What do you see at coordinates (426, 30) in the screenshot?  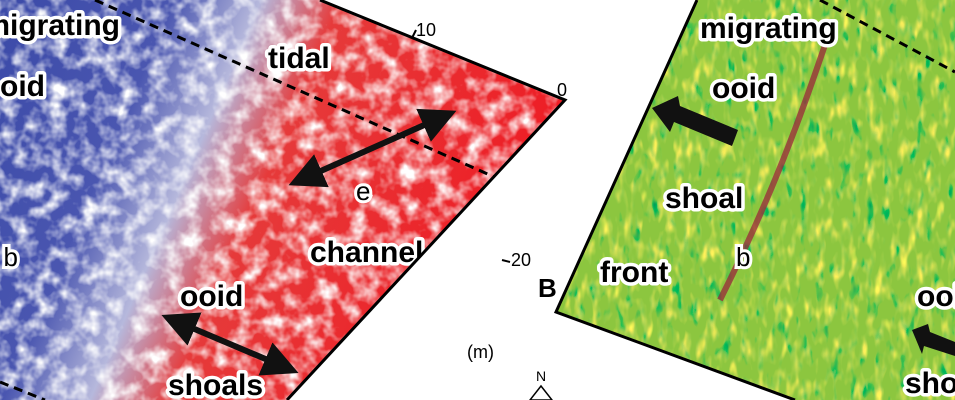 I see `scale-label: 10` at bounding box center [426, 30].